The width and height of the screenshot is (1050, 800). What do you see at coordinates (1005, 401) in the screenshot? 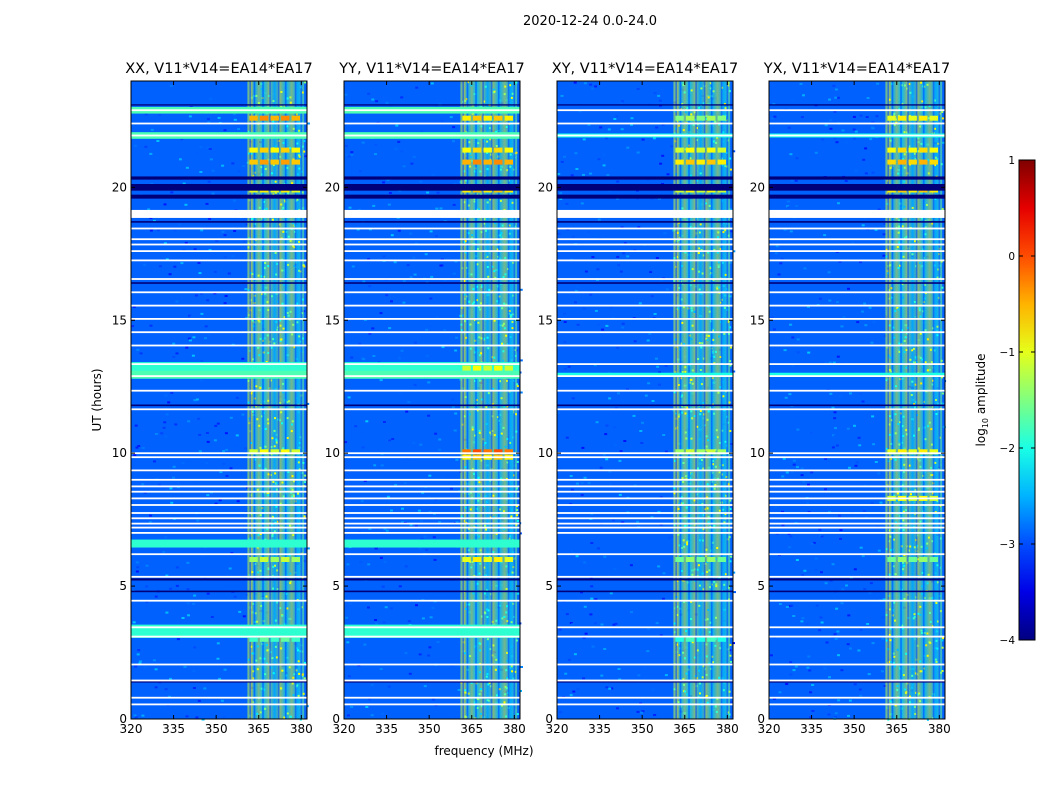
I see `colorbar: 1 0 −1 −2 −3 −4 log10 amplitude` at bounding box center [1005, 401].